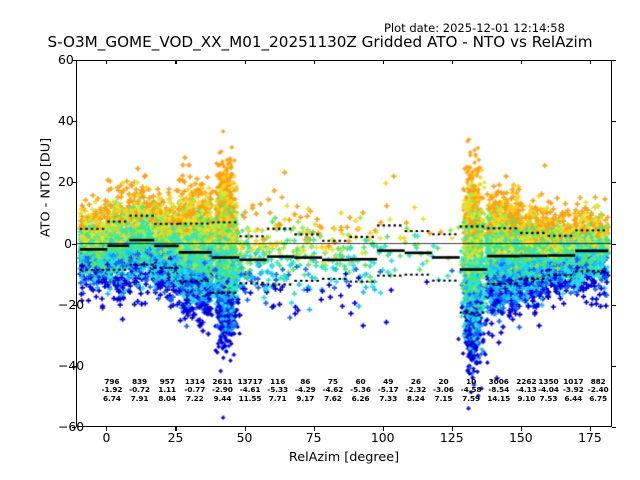 This screenshot has width=640, height=480. Describe the element at coordinates (388, 381) in the screenshot. I see `bin-stat-count: 49` at that location.